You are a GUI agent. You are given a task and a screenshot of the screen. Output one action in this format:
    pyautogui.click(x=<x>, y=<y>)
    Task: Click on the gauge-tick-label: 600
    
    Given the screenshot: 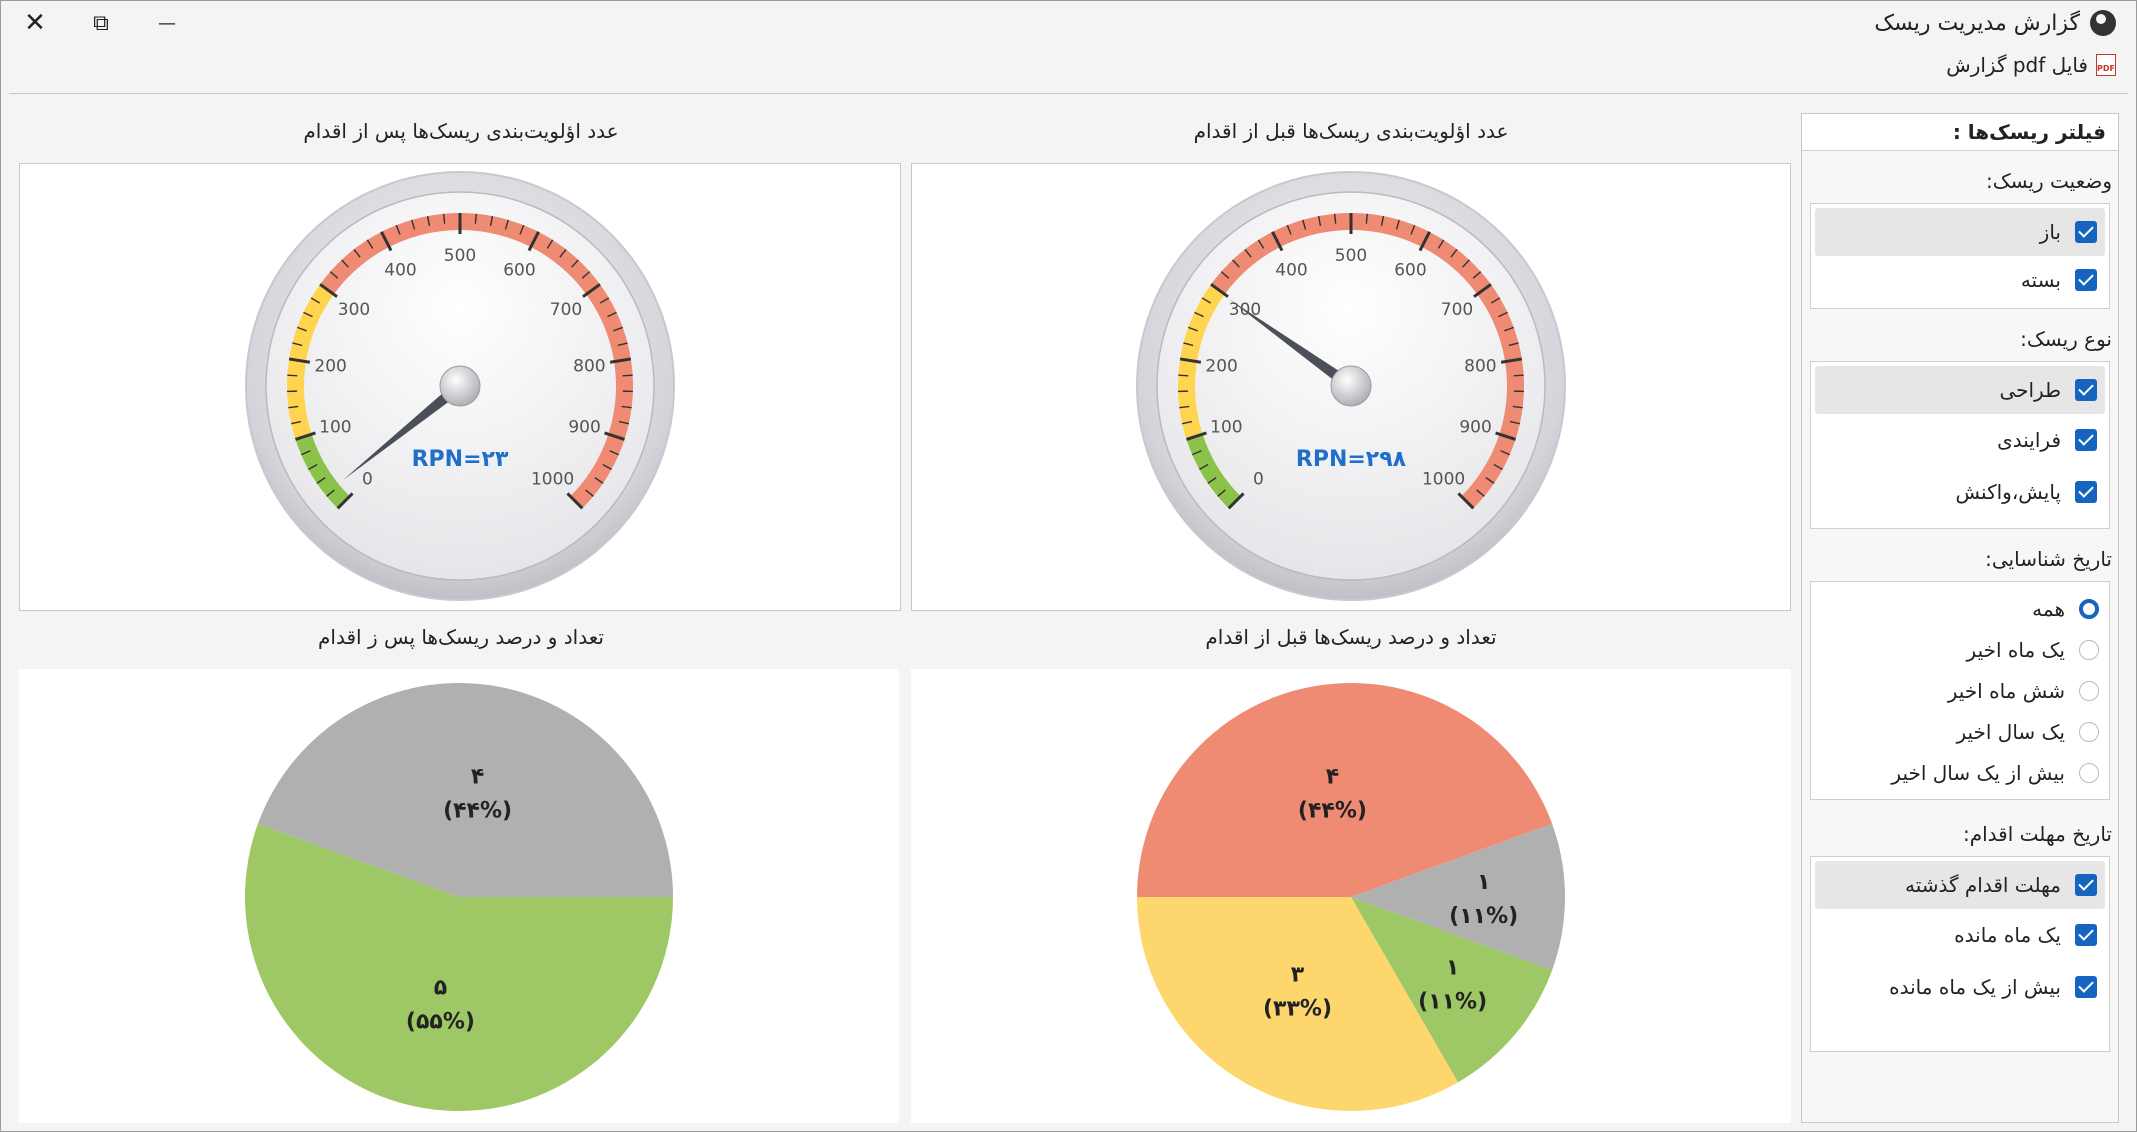 What is the action you would take?
    pyautogui.click(x=519, y=270)
    